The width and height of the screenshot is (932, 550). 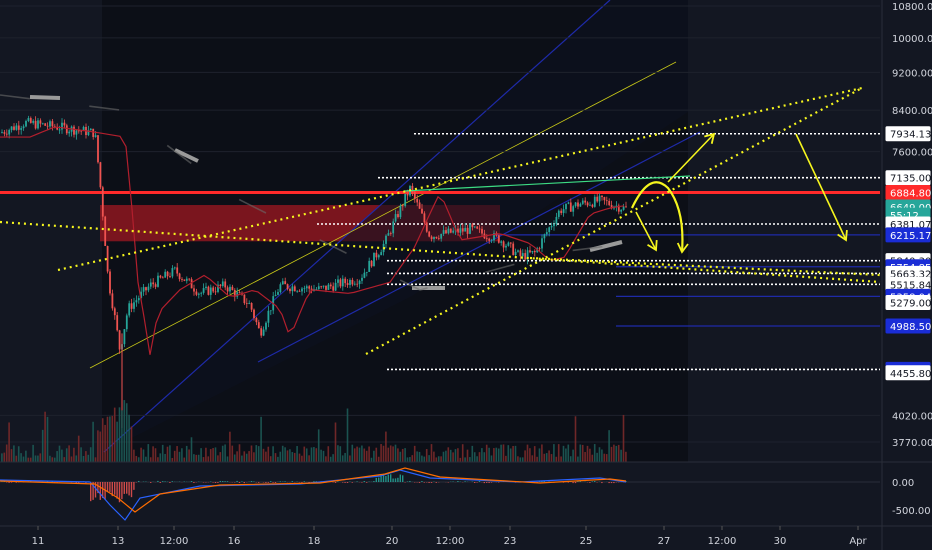 What do you see at coordinates (234, 541) in the screenshot?
I see `time-tick-label: 16` at bounding box center [234, 541].